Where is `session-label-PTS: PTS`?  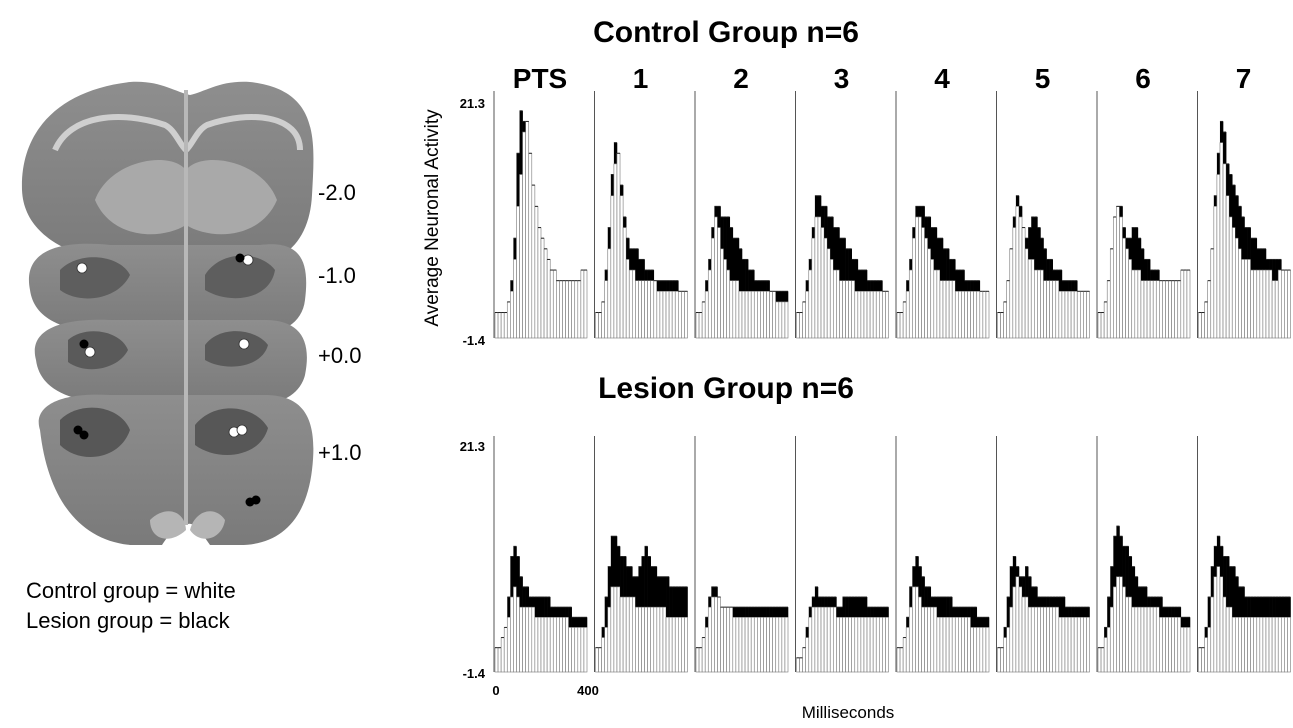
session-label-PTS: PTS is located at coordinates (540, 78).